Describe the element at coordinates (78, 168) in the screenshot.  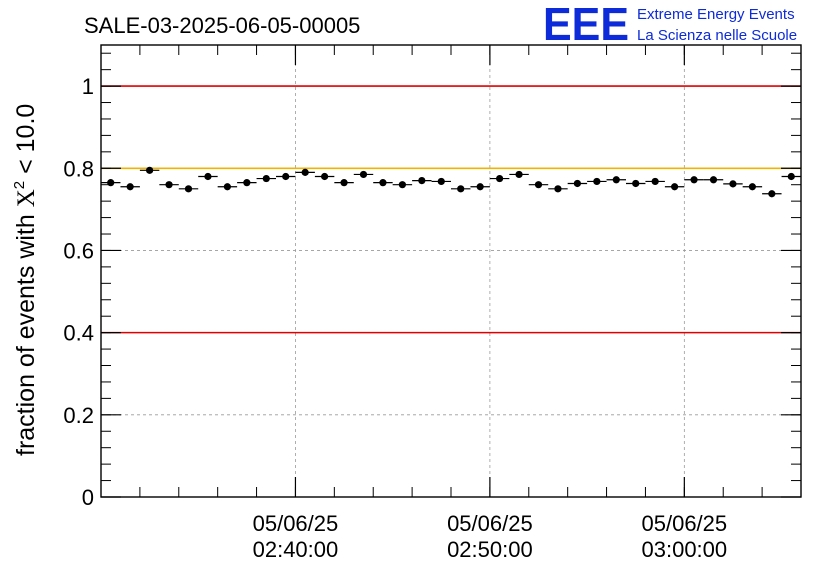
I see `y-tick-label: 0.8` at that location.